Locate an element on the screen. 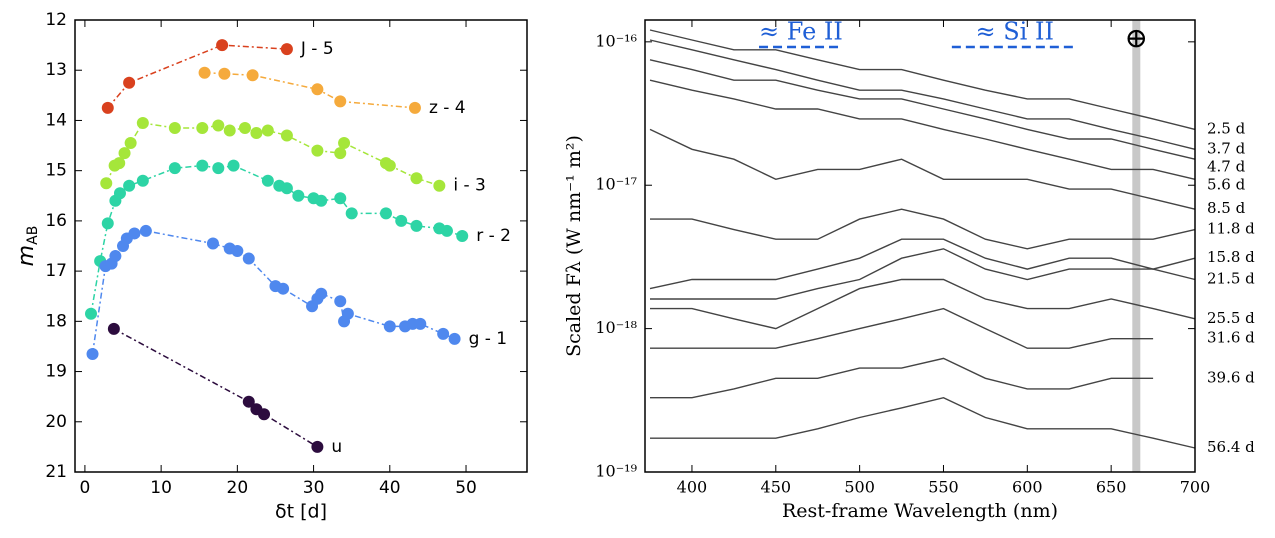 This screenshot has width=1275, height=538. y-tick-label: 12 is located at coordinates (56, 20).